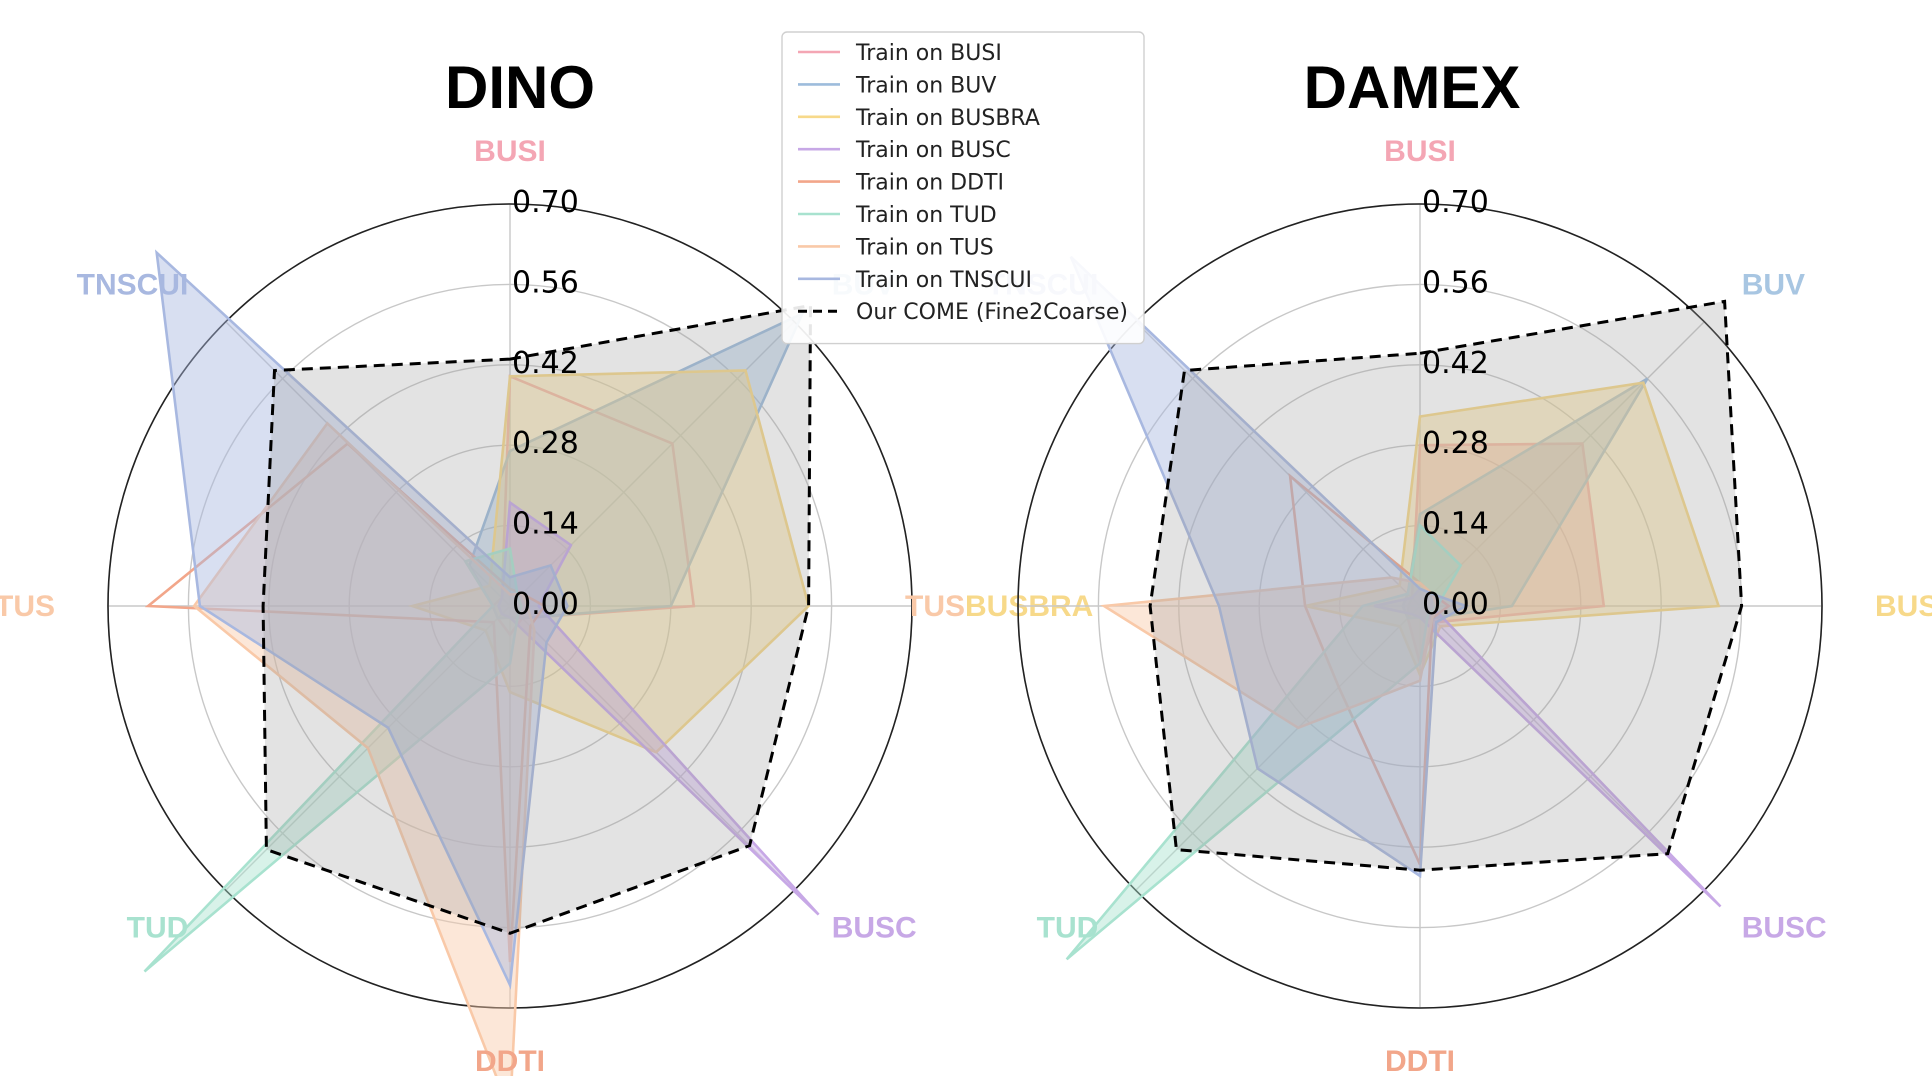 The width and height of the screenshot is (1932, 1076). I want to click on legend-item-train-on-tnscui: Train on TNSCUI, so click(915, 280).